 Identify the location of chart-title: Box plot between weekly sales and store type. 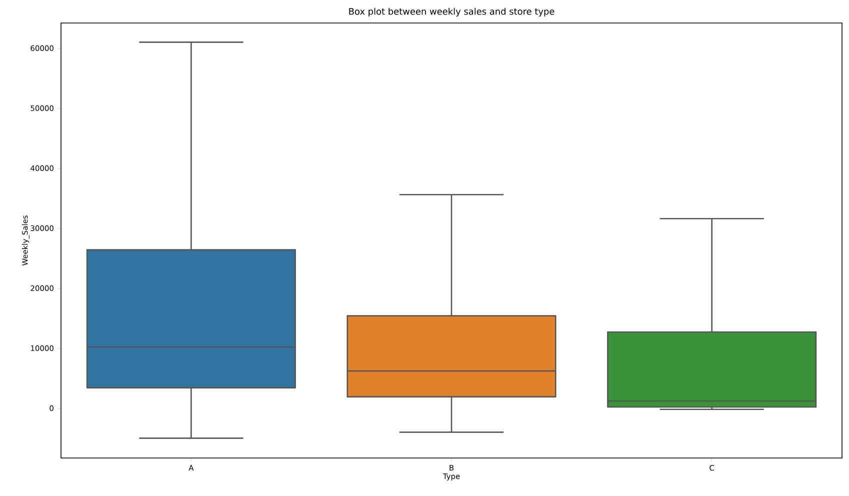
(451, 12).